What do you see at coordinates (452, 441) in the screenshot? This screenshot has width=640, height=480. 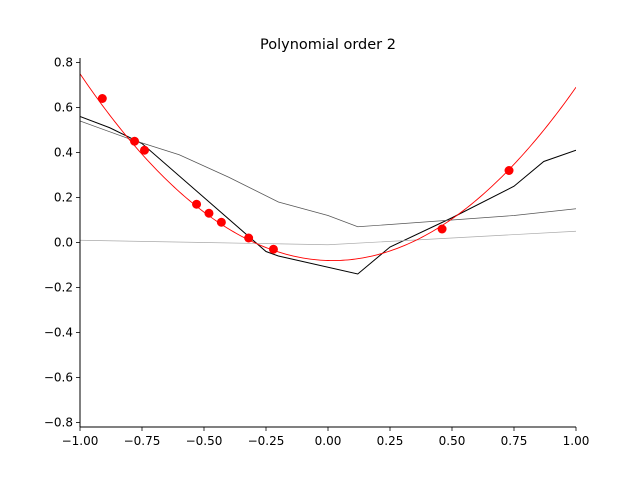 I see `x-tick-label: 0.50` at bounding box center [452, 441].